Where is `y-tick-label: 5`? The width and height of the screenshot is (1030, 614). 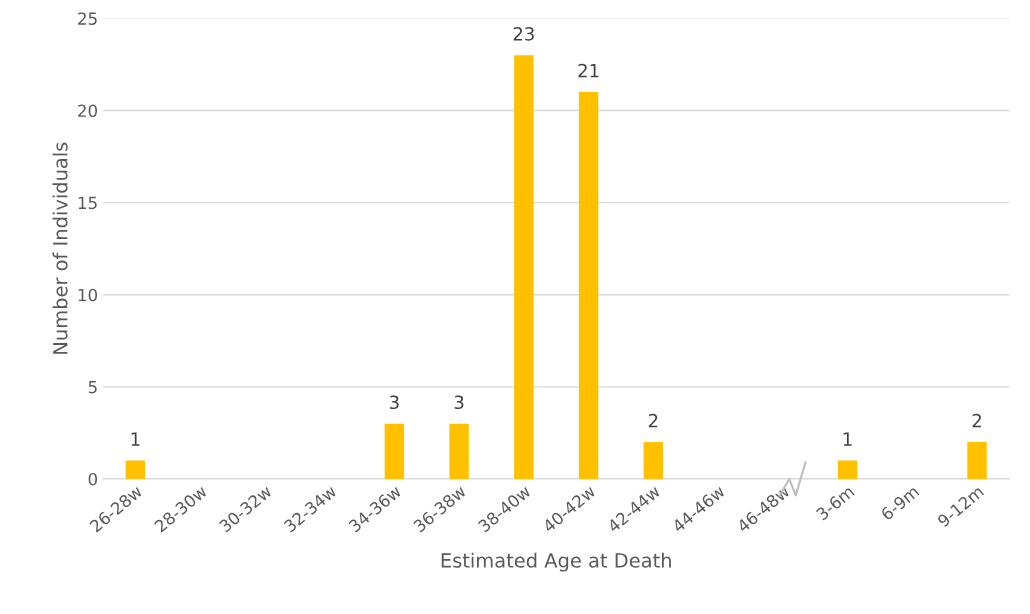
y-tick-label: 5 is located at coordinates (92, 387).